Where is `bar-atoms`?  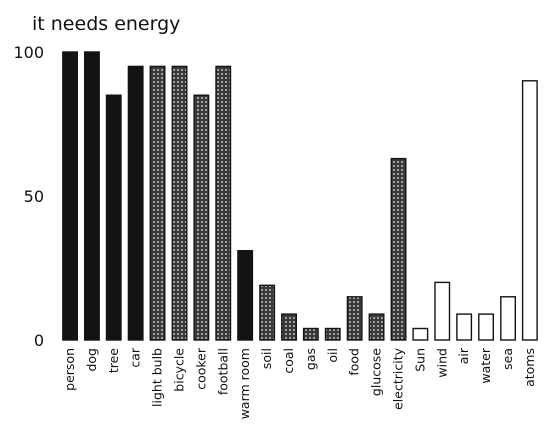
bar-atoms is located at coordinates (529, 210).